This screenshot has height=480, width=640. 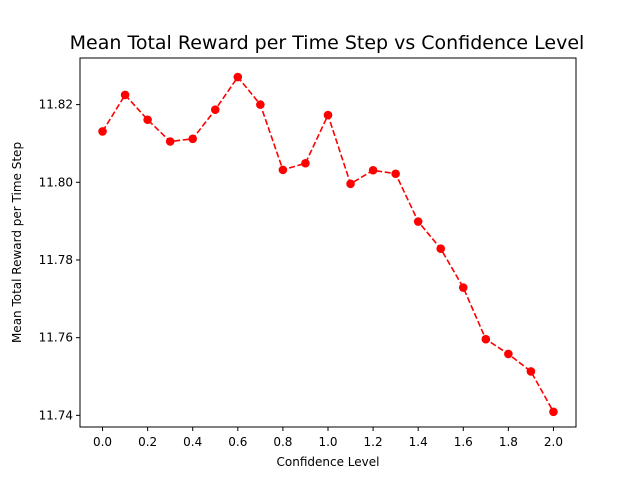 I want to click on x-tick-label: 0.0, so click(x=102, y=442).